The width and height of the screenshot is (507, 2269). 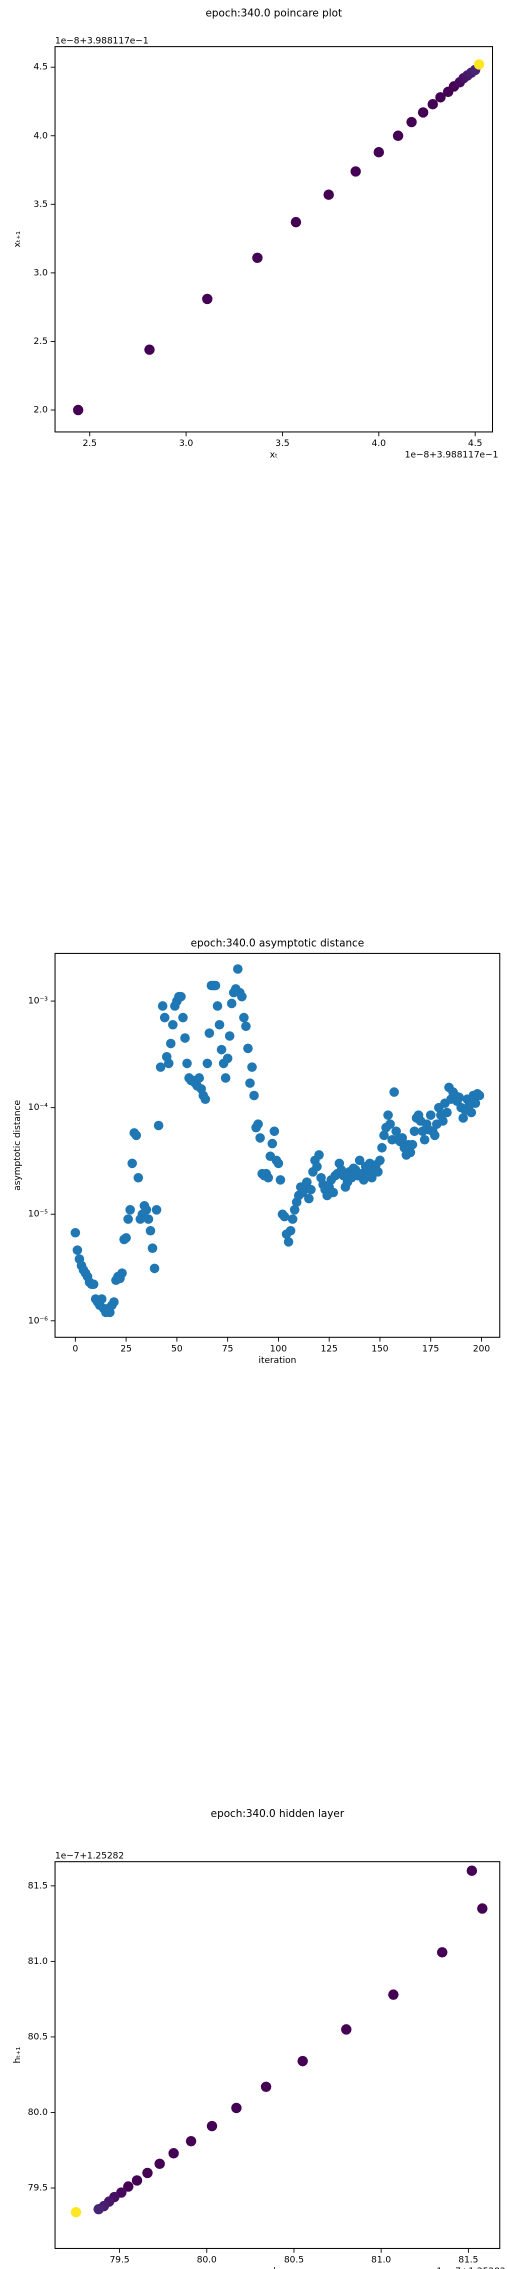 I want to click on x-tick-label: 80.0, so click(x=207, y=2261).